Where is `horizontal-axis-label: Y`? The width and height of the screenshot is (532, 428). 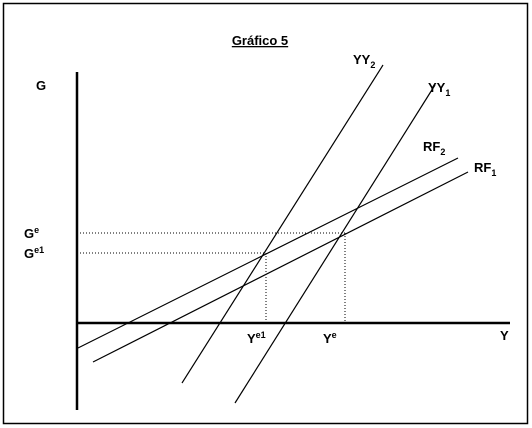
horizontal-axis-label: Y is located at coordinates (504, 335).